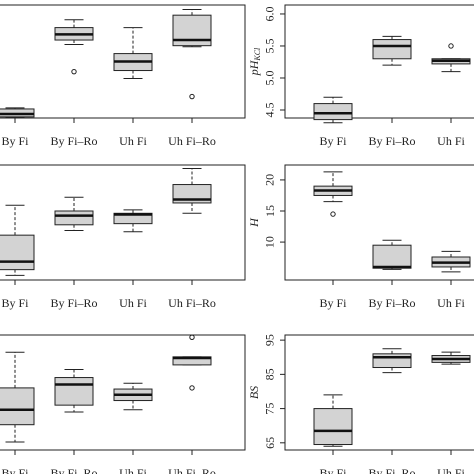  I want to click on y-tick-label: 95, so click(270, 340).